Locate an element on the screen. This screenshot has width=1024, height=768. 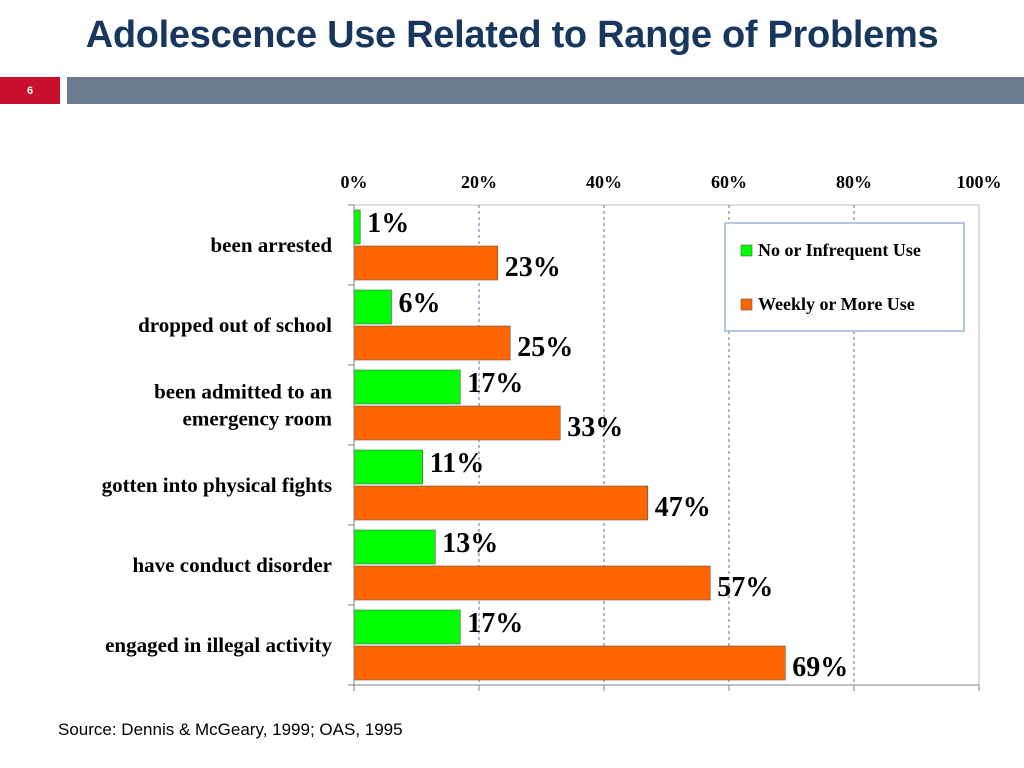
category-label: gotten into physical fights is located at coordinates (217, 485).